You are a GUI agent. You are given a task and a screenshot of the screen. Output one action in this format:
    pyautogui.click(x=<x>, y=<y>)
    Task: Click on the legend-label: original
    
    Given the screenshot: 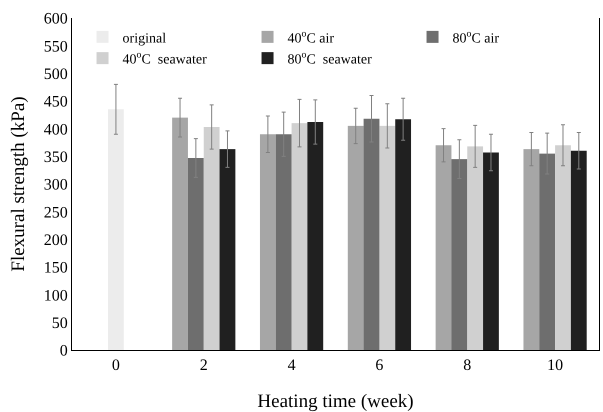 What is the action you would take?
    pyautogui.click(x=144, y=38)
    